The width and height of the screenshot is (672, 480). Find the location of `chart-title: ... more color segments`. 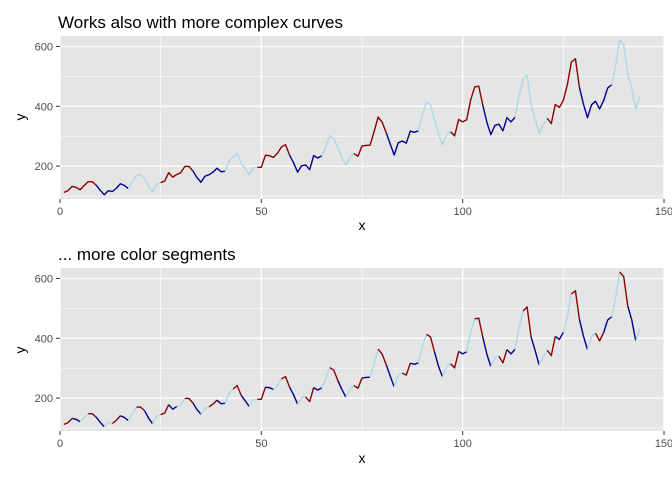

chart-title: ... more color segments is located at coordinates (147, 254).